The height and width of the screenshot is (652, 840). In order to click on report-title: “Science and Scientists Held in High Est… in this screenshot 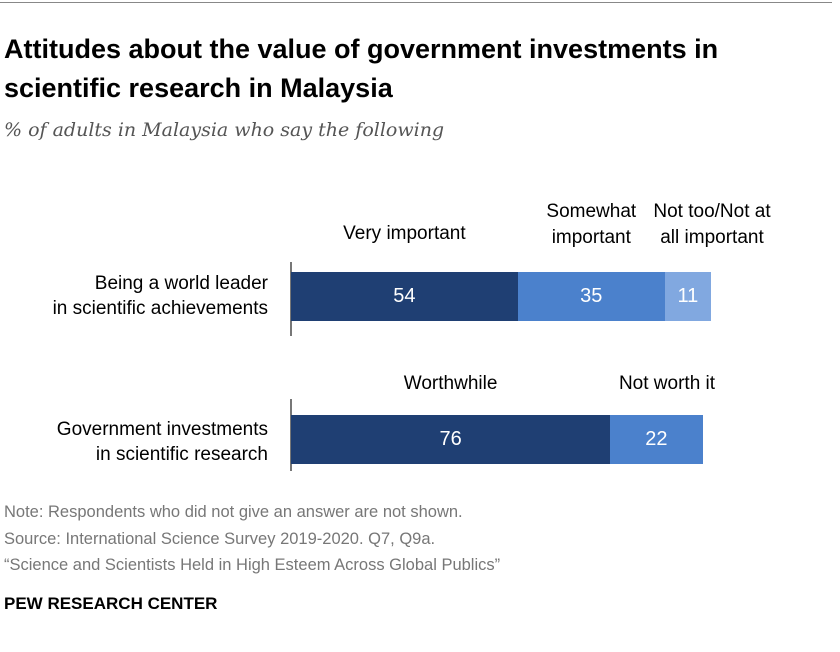, I will do `click(252, 565)`.